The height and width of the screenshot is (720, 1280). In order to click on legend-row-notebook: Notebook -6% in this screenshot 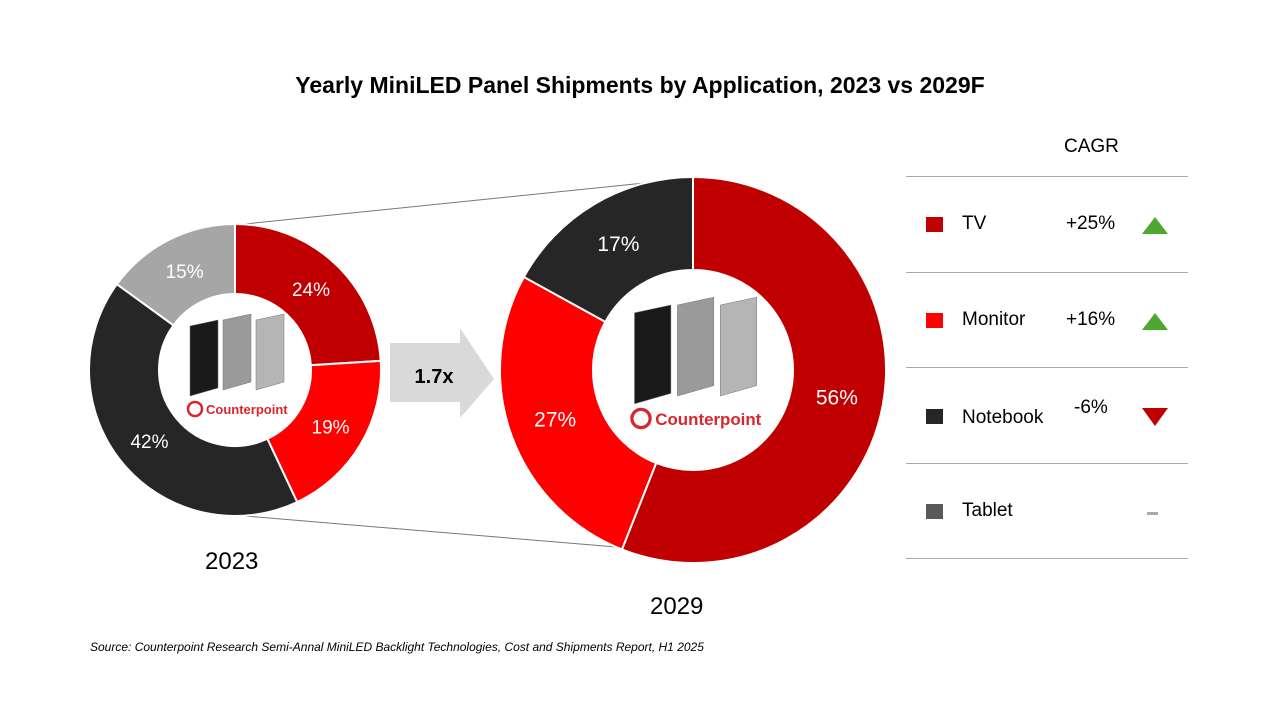, I will do `click(1047, 415)`.